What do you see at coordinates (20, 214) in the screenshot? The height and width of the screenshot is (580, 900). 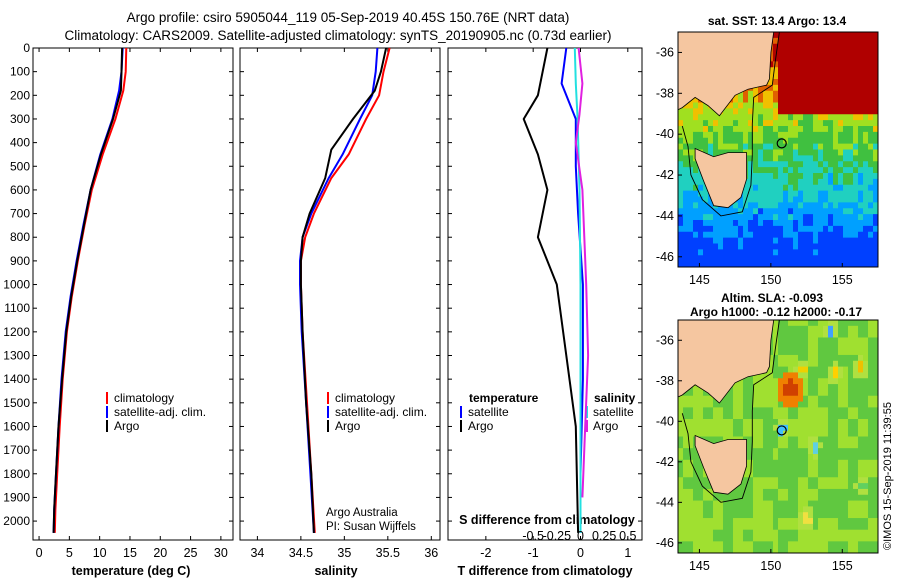 I see `depth-tick-label: 700` at bounding box center [20, 214].